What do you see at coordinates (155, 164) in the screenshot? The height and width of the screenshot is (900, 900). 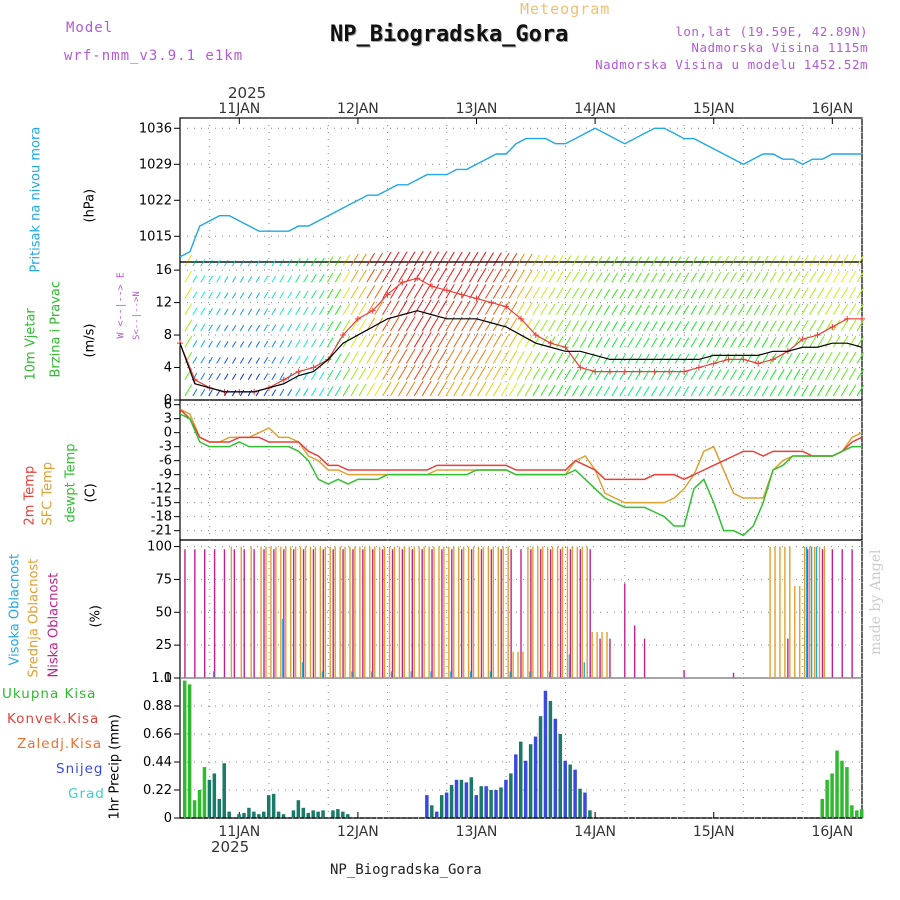 I see `y-tick-label: 1029` at bounding box center [155, 164].